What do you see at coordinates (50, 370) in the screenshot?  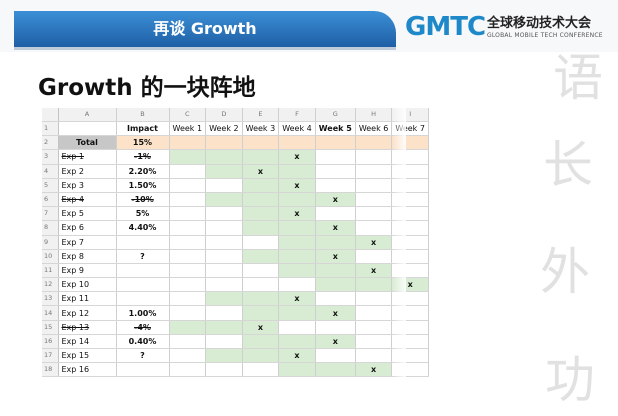 I see `row-number: 18` at bounding box center [50, 370].